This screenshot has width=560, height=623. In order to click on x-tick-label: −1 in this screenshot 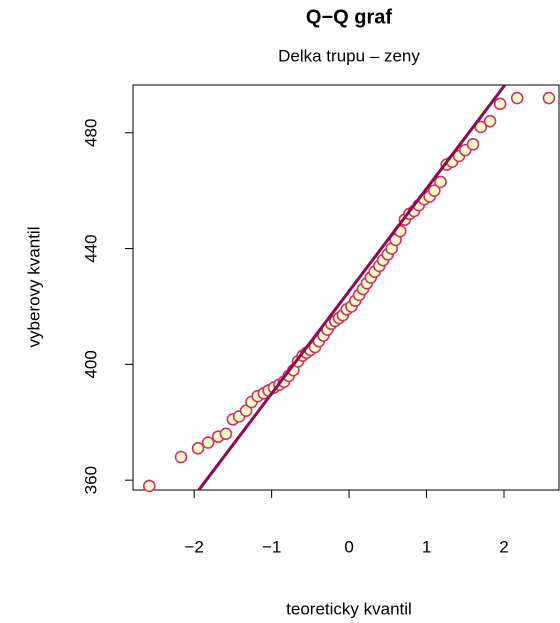, I will do `click(271, 546)`.